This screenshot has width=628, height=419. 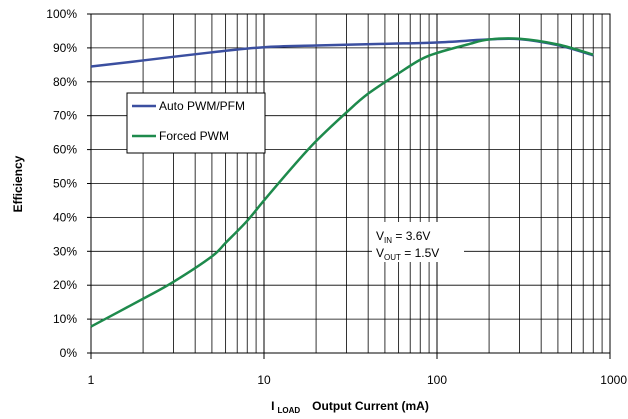 I want to click on x-axis-title: I LOAD Output Current (mA), so click(x=350, y=407).